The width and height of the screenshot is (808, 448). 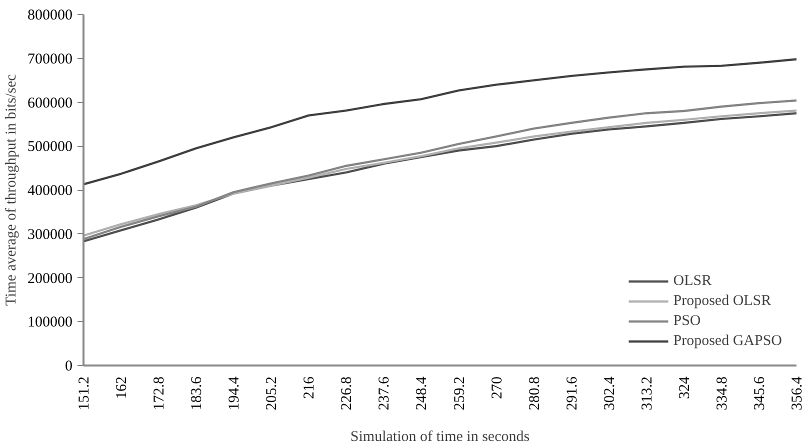 What do you see at coordinates (684, 387) in the screenshot?
I see `x-tick-label: 324` at bounding box center [684, 387].